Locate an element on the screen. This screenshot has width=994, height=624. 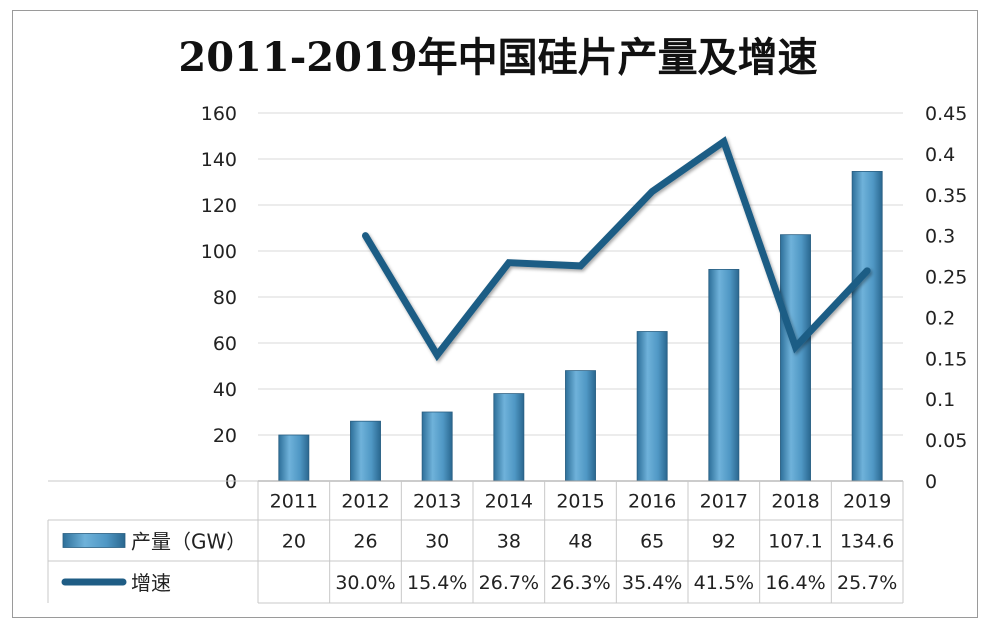
legend-label-bar: 产量（GW） is located at coordinates (188, 542).